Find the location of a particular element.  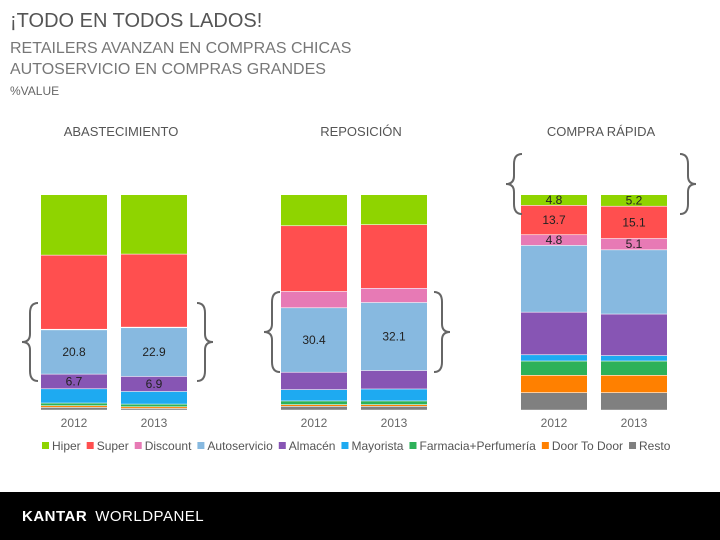

bar-segment-reposicion-2012-almacen is located at coordinates (314, 381).